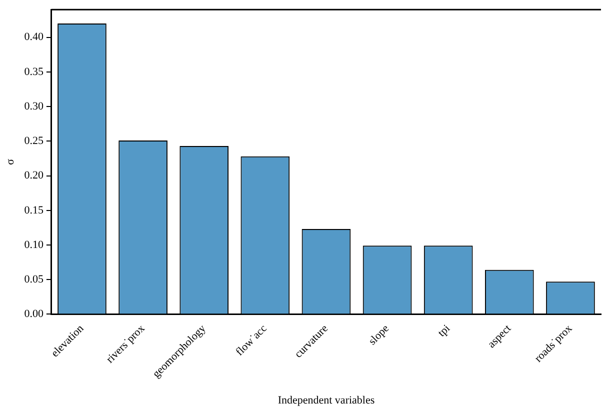 This screenshot has height=411, width=611. I want to click on y-tick-label: 0.10, so click(34, 244).